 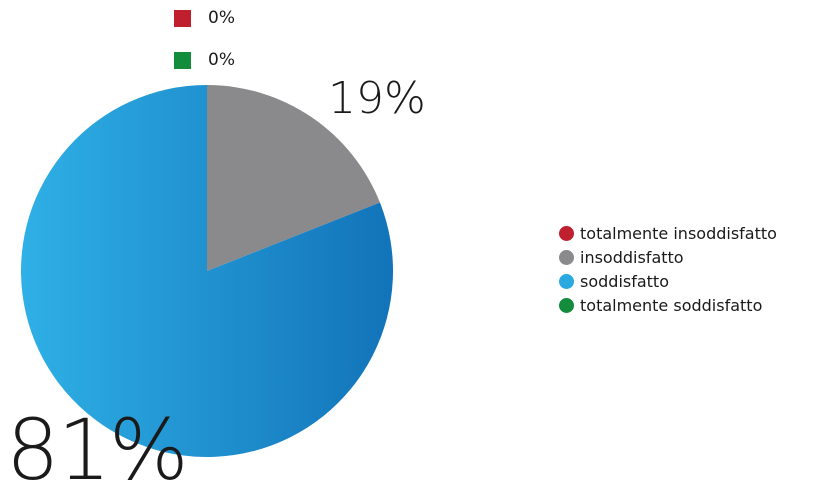 I want to click on legend-item-totalmente-soddisfatto: totalmente soddisfatto, so click(x=668, y=305).